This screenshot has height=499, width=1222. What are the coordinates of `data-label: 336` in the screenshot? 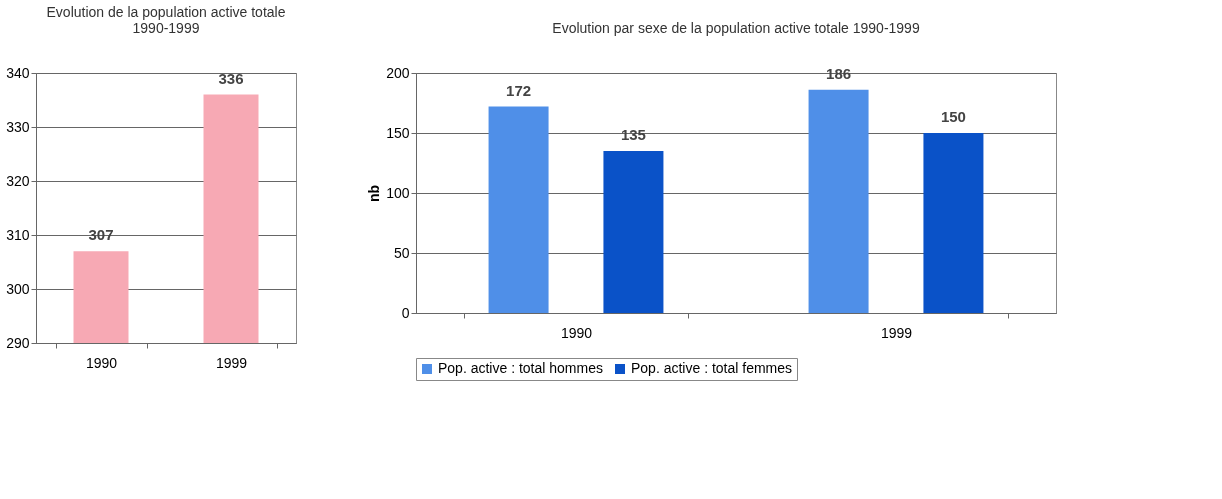 It's located at (231, 78).